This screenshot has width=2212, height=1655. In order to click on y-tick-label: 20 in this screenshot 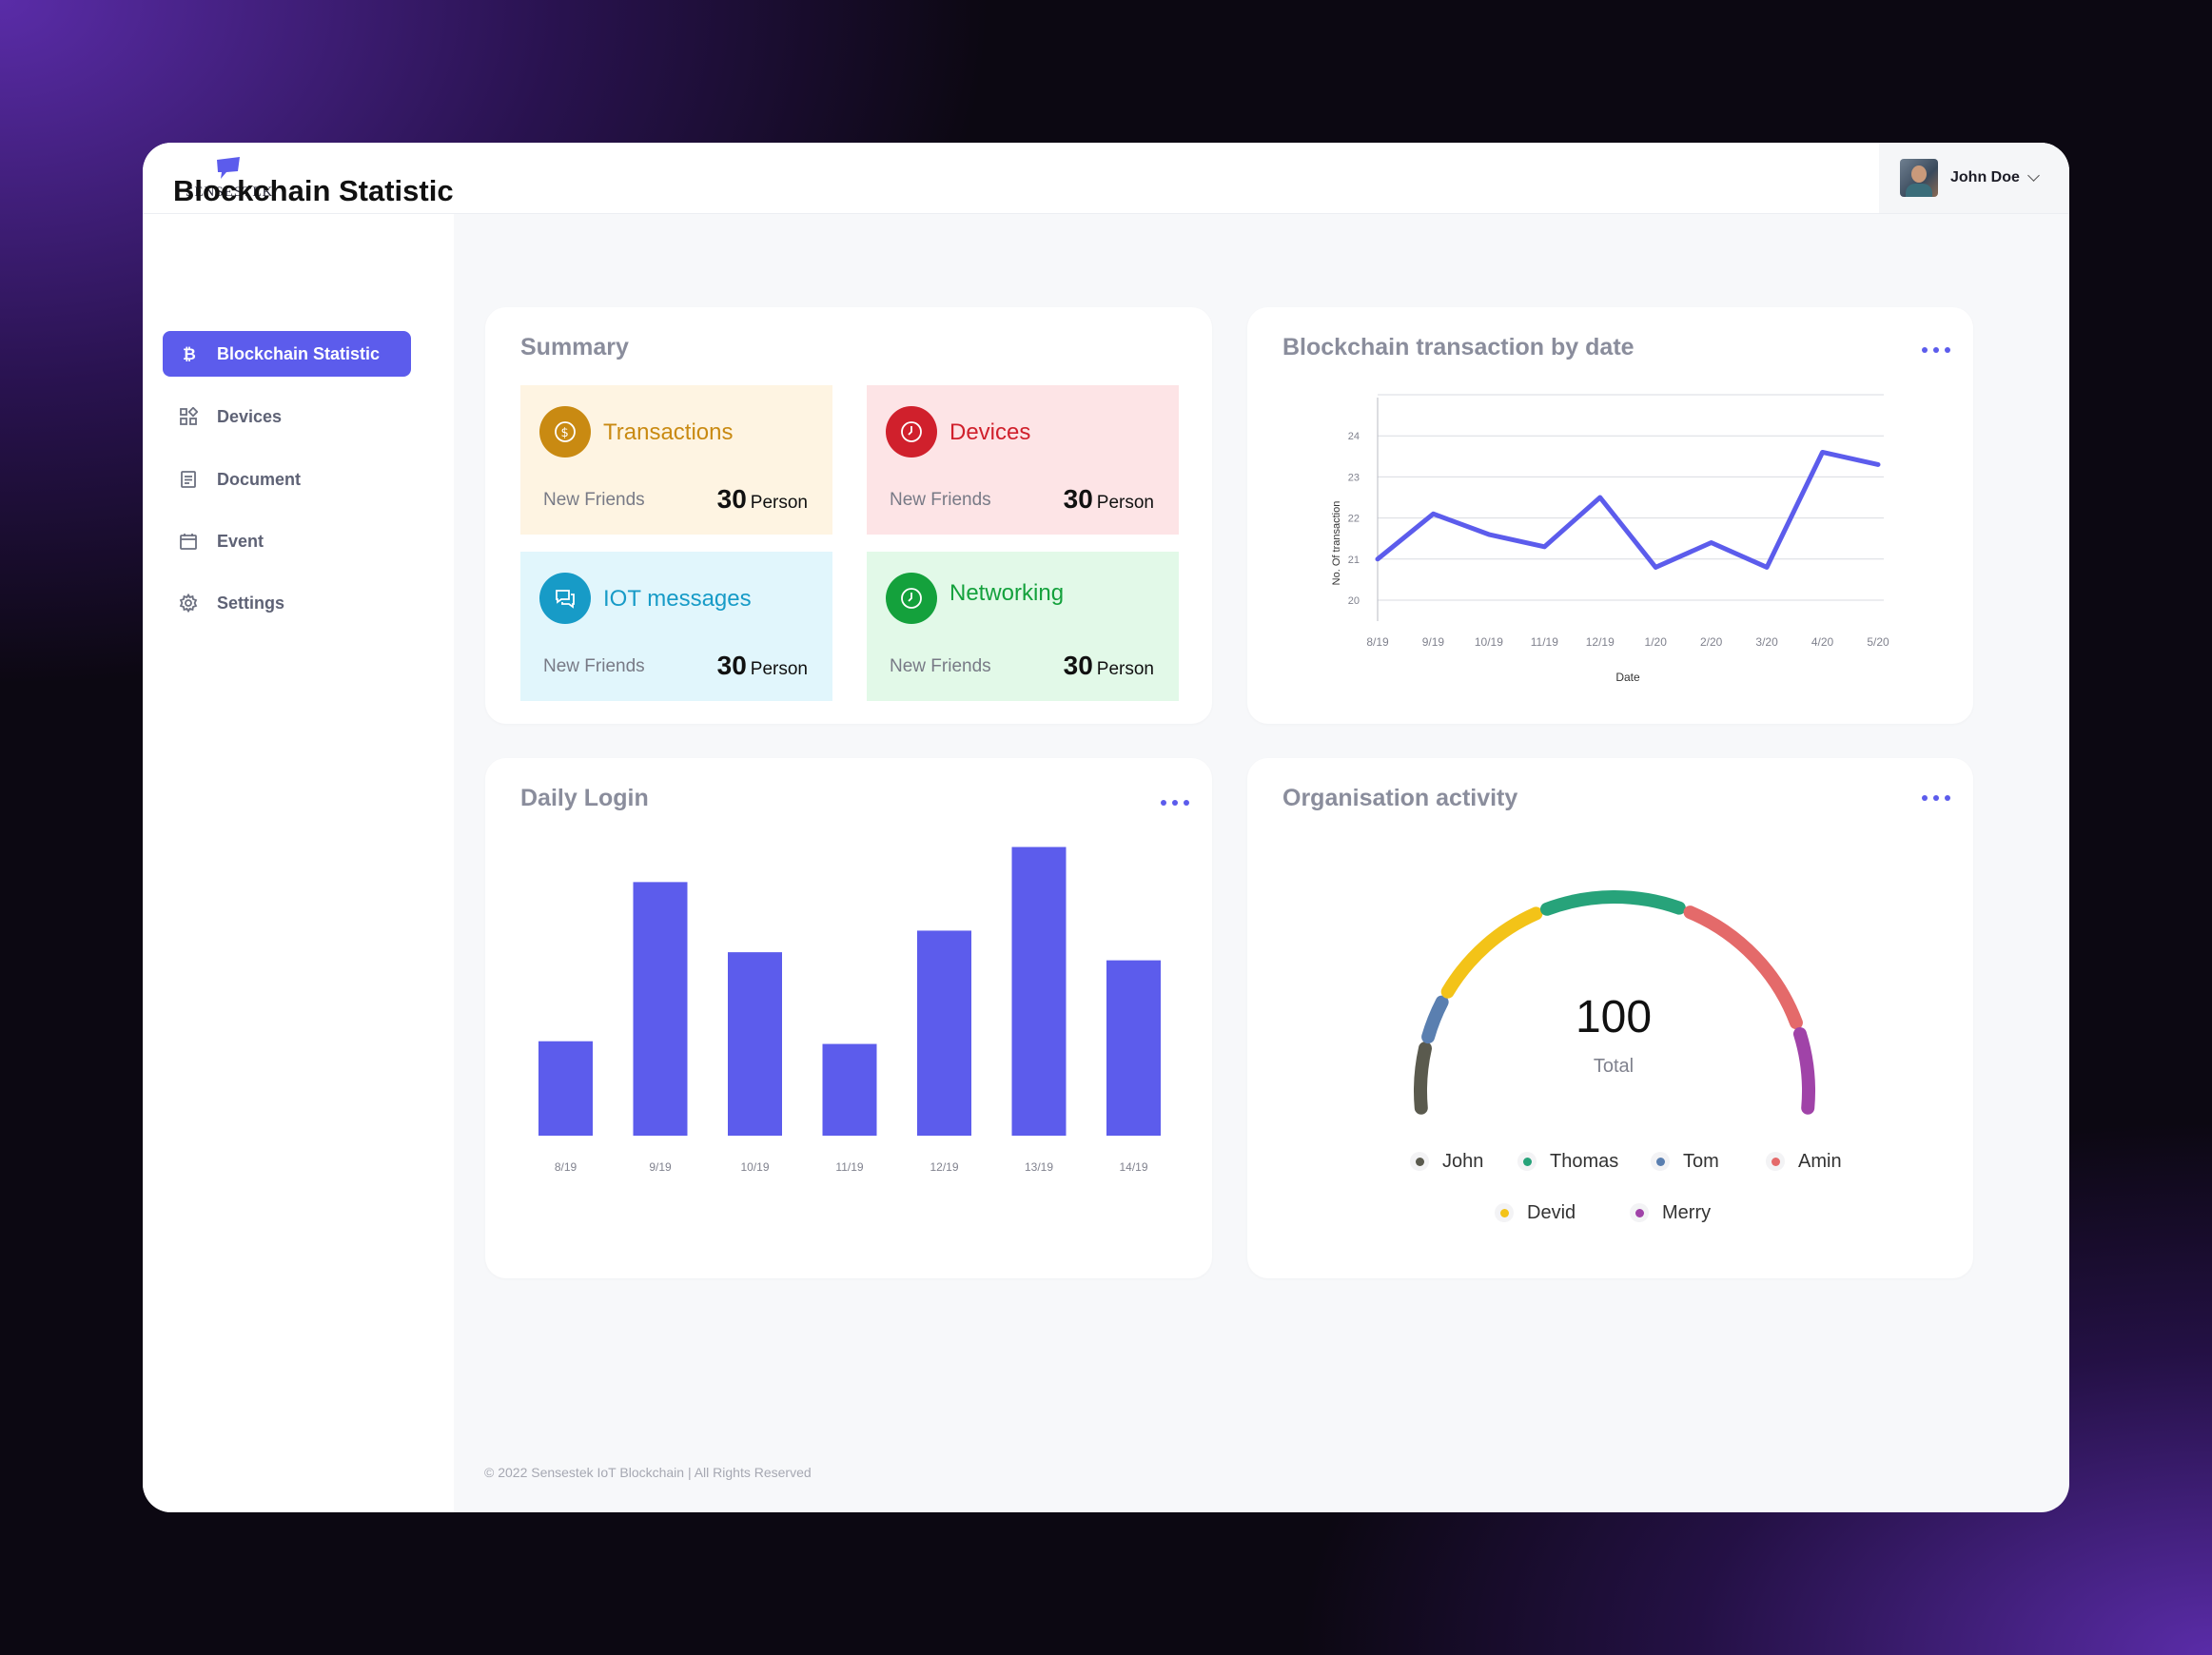, I will do `click(1354, 601)`.